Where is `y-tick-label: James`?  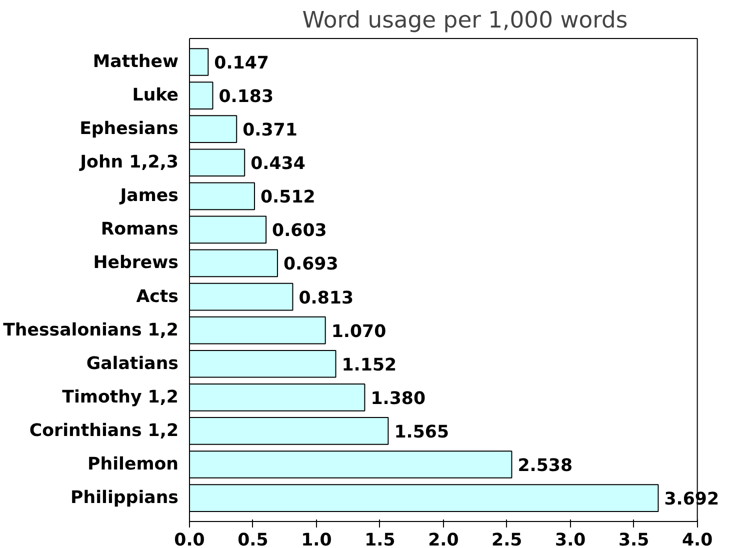 y-tick-label: James is located at coordinates (149, 196).